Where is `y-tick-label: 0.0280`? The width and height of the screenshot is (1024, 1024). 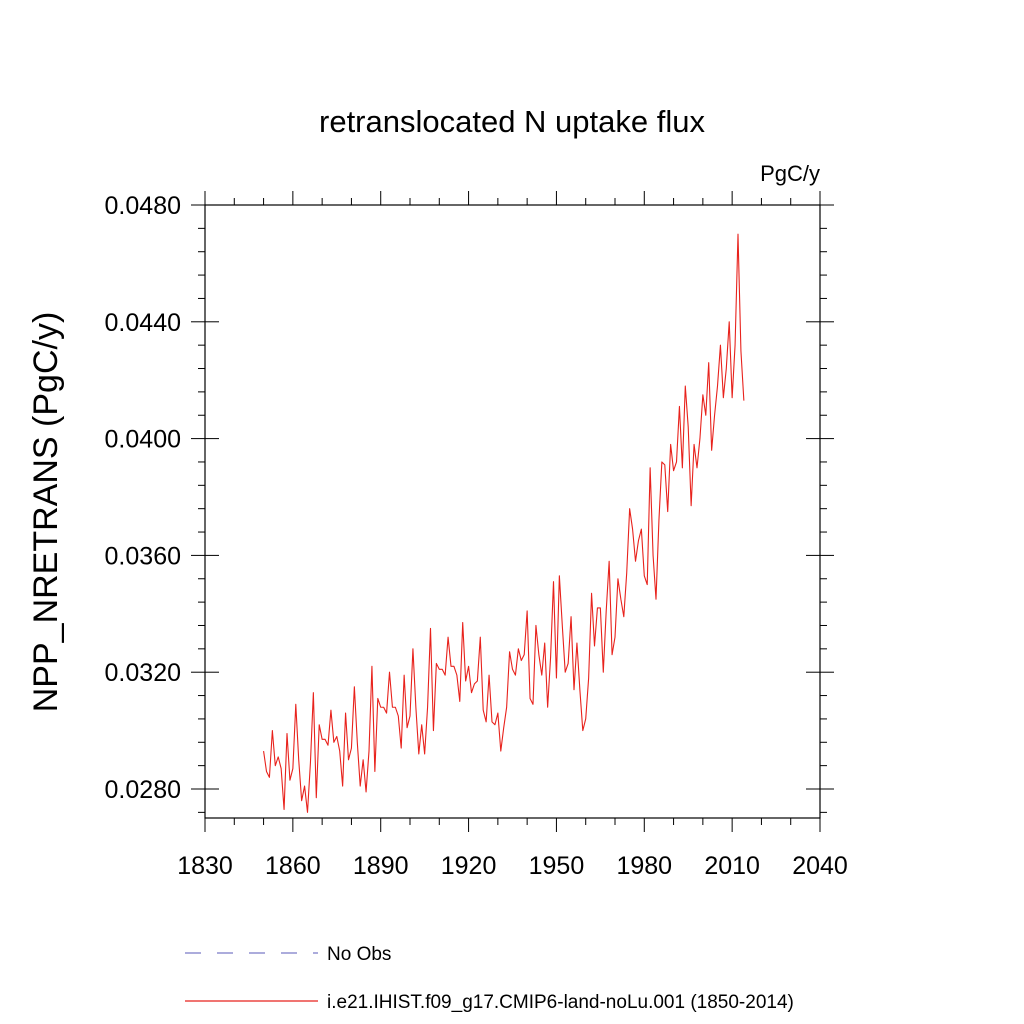
y-tick-label: 0.0280 is located at coordinates (143, 790).